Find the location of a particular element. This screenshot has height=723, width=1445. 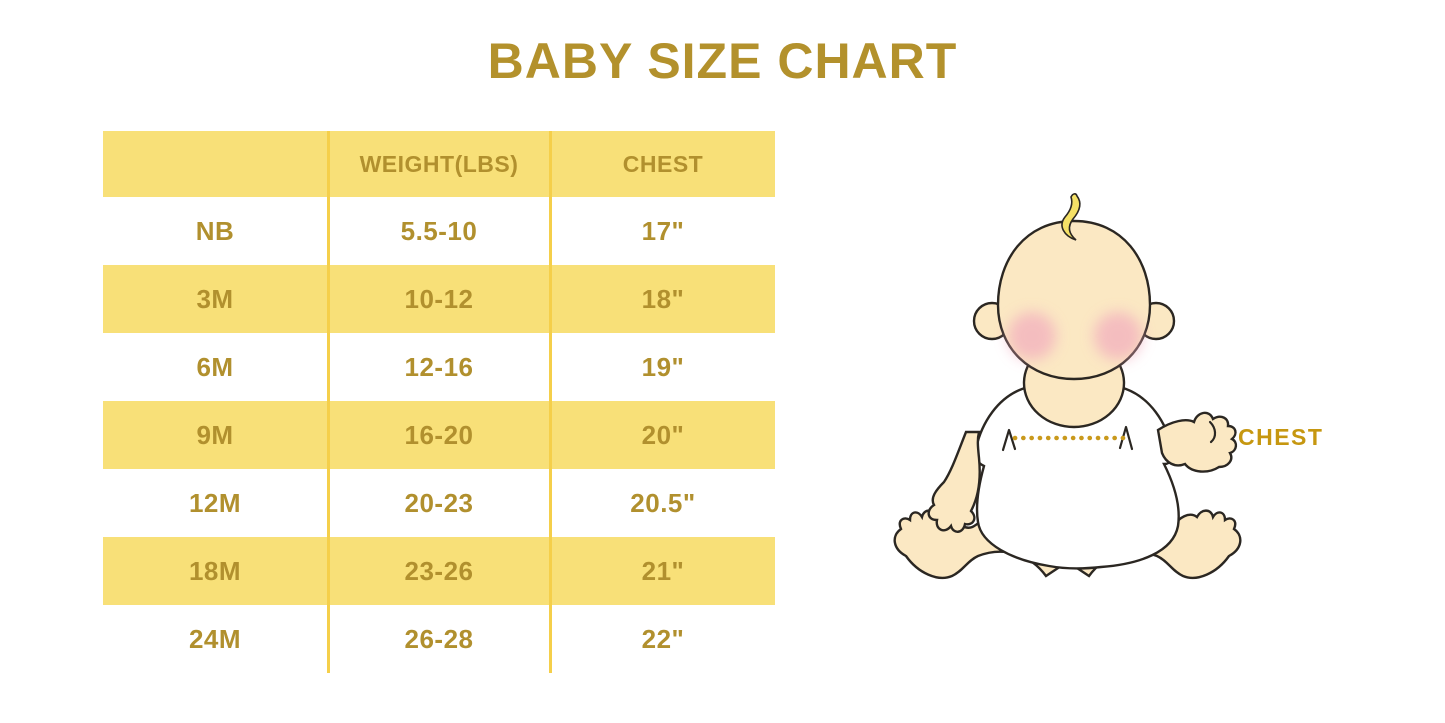

right-armpit-crease is located at coordinates (1126, 438).